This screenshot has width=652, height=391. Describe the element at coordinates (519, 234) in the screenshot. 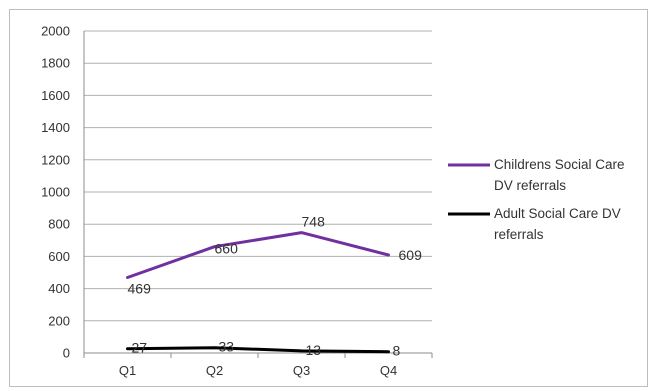

I see `legend-label: referrals` at that location.